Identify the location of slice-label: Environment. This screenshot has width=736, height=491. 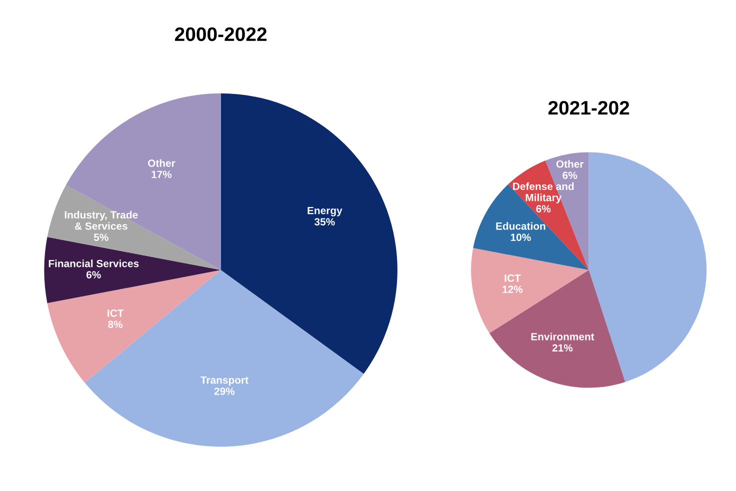
(562, 336).